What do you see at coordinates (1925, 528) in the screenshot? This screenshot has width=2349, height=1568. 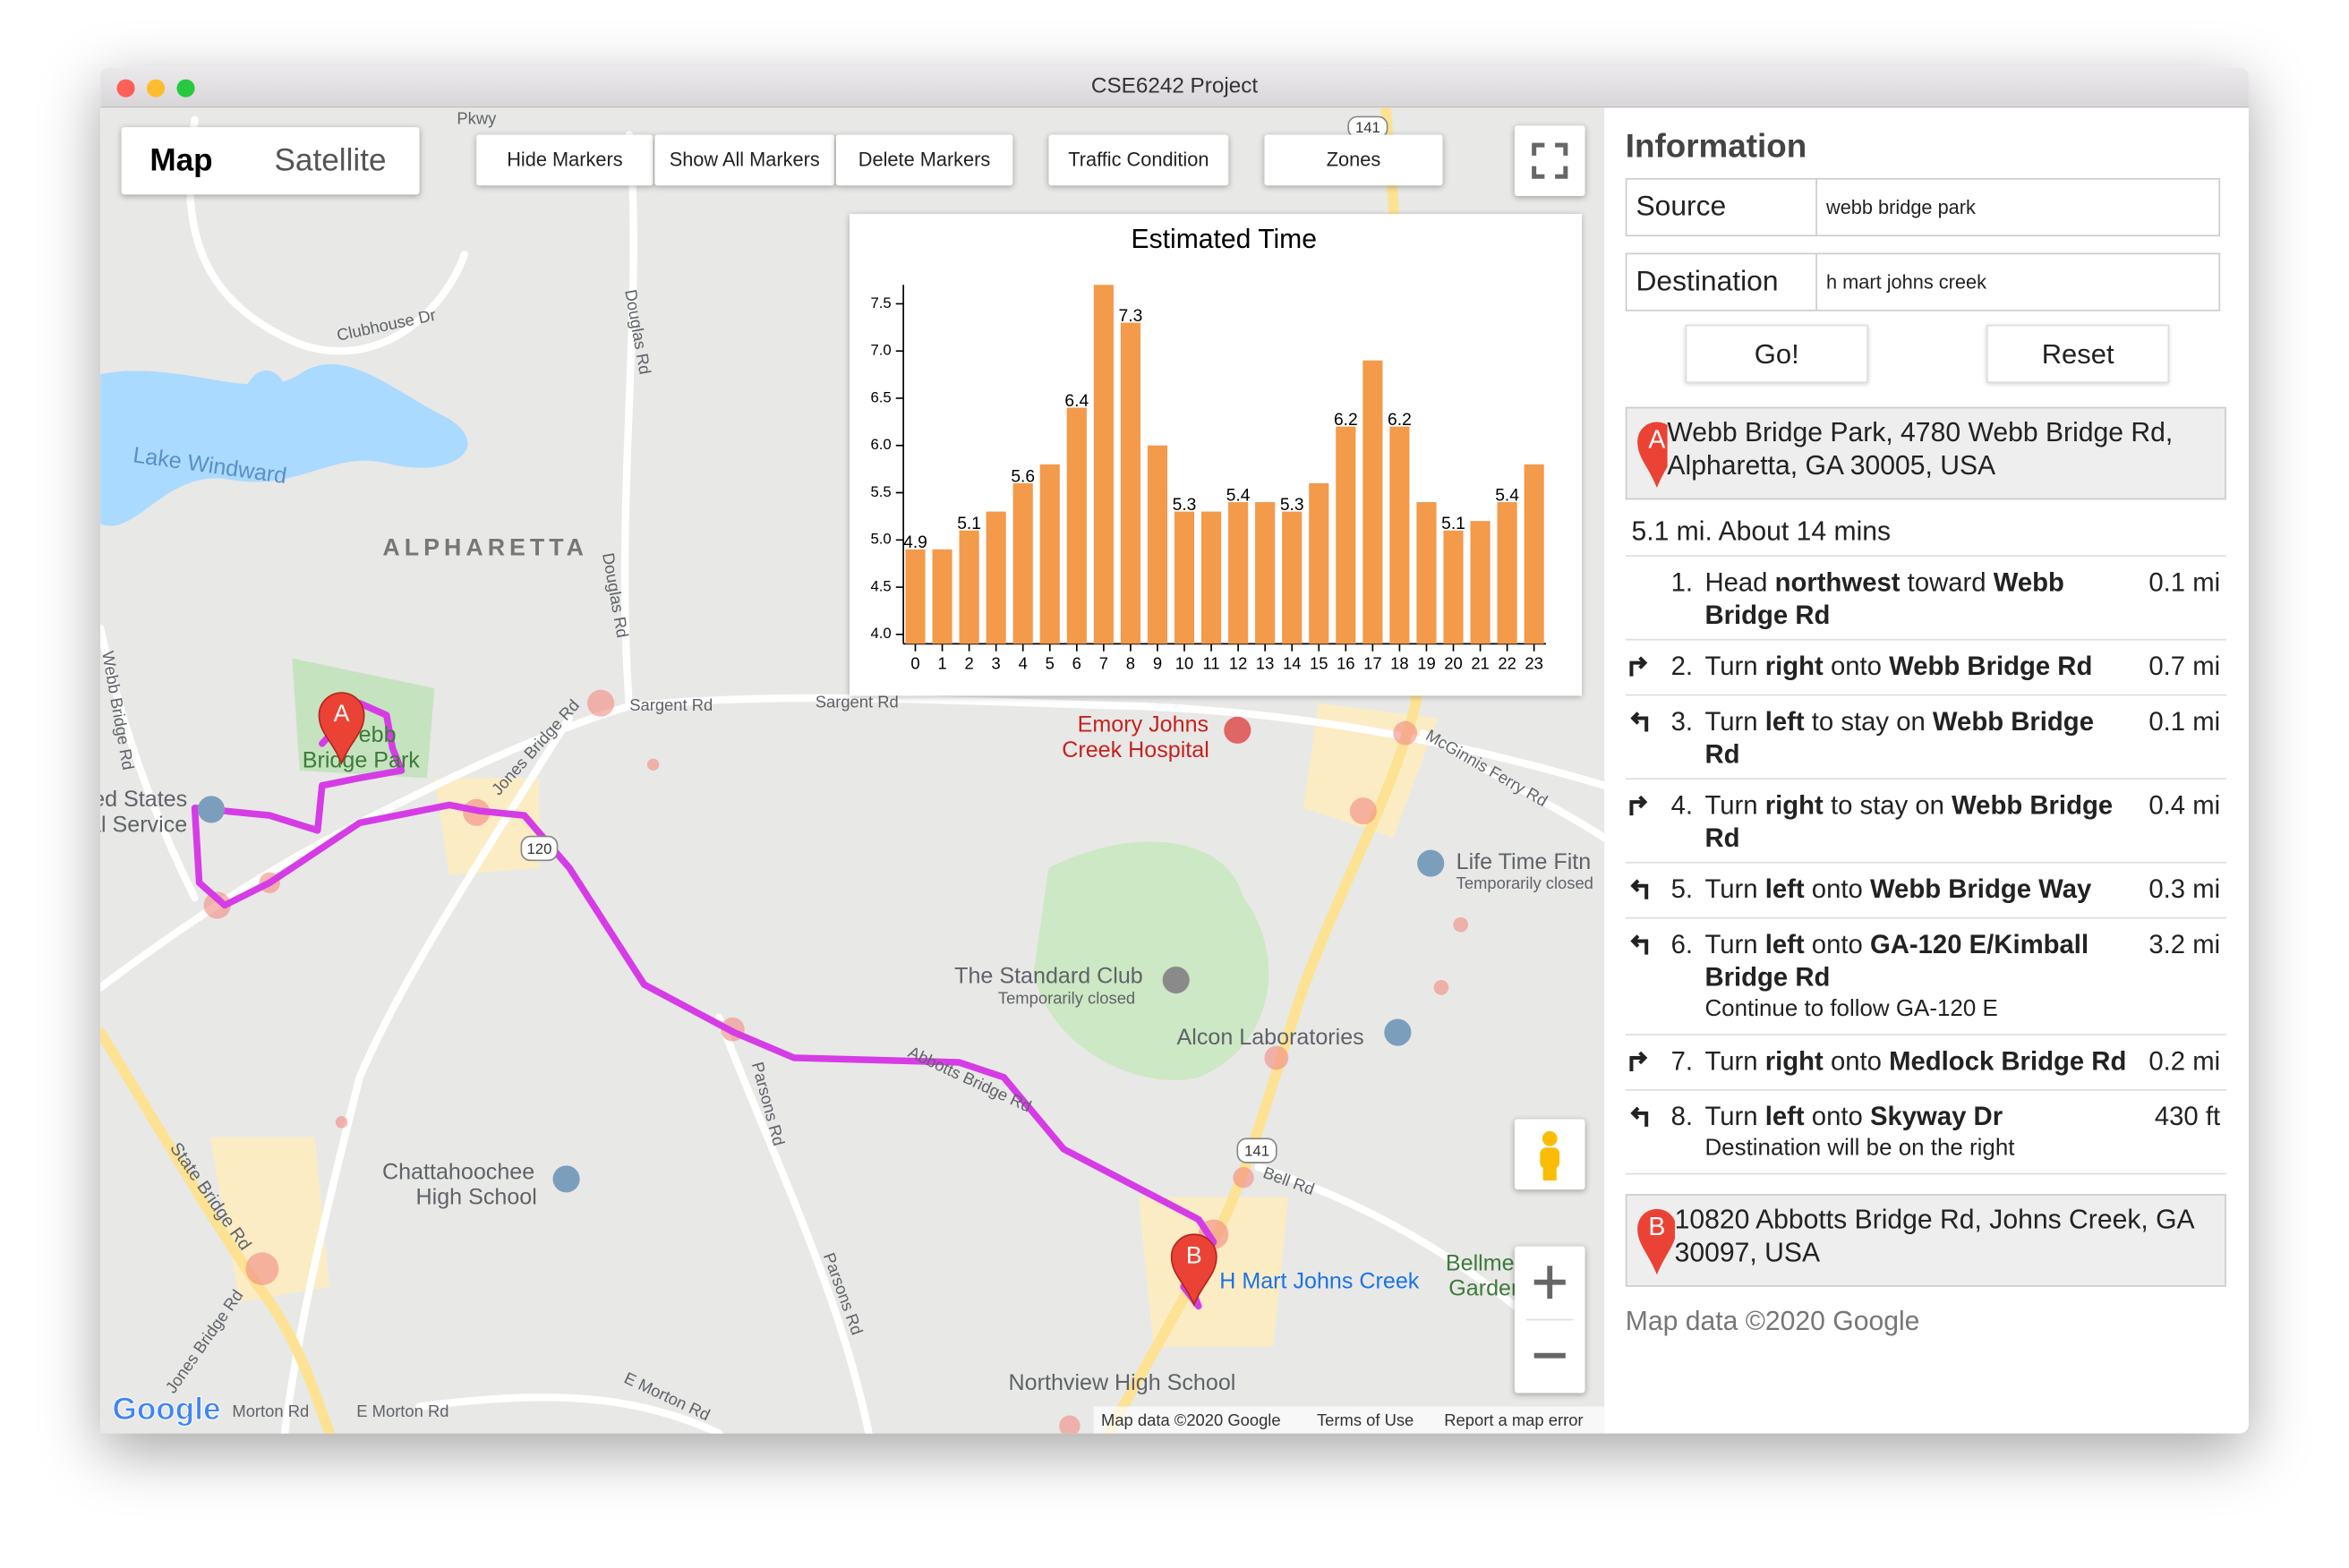 I see `route-summary: 5.1 mi. About 14 mins` at bounding box center [1925, 528].